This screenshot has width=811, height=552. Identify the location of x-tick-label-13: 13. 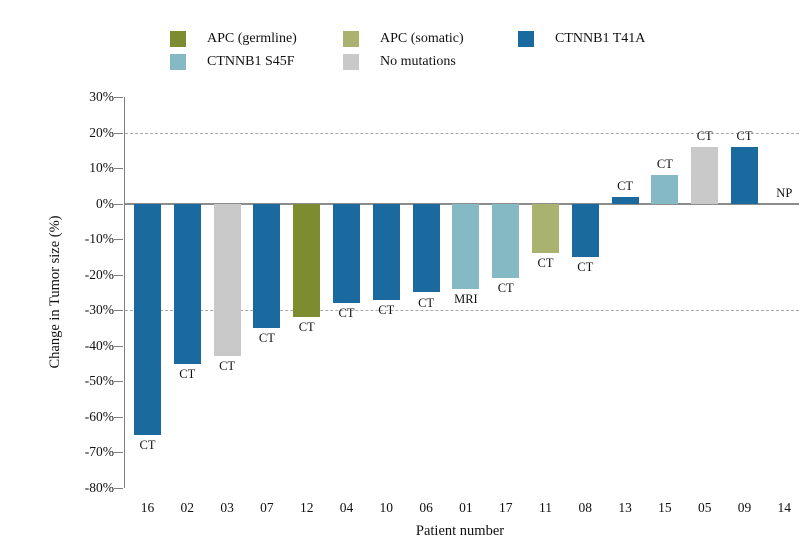
(625, 507).